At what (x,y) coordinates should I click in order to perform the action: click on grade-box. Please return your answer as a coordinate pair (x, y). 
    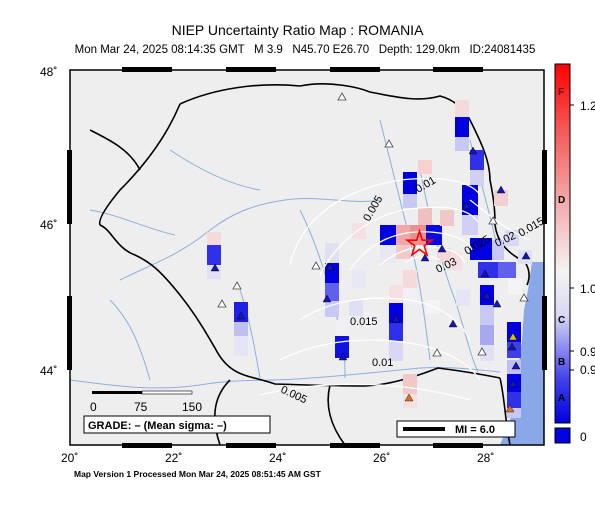
    Looking at the image, I should click on (177, 424).